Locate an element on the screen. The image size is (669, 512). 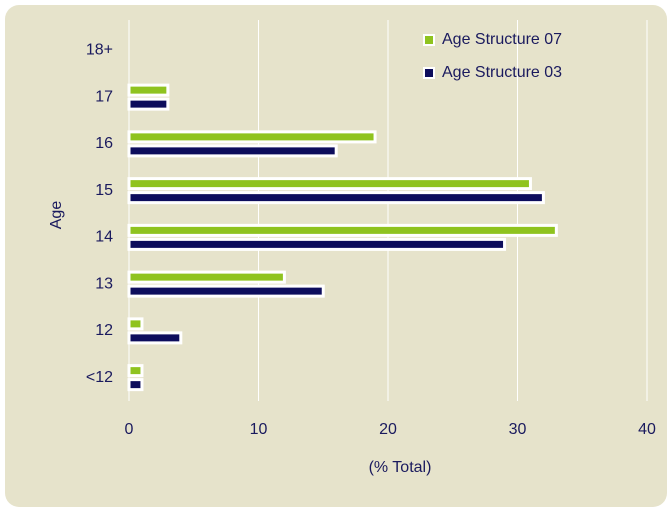
y-tick-label: <12 is located at coordinates (99, 377).